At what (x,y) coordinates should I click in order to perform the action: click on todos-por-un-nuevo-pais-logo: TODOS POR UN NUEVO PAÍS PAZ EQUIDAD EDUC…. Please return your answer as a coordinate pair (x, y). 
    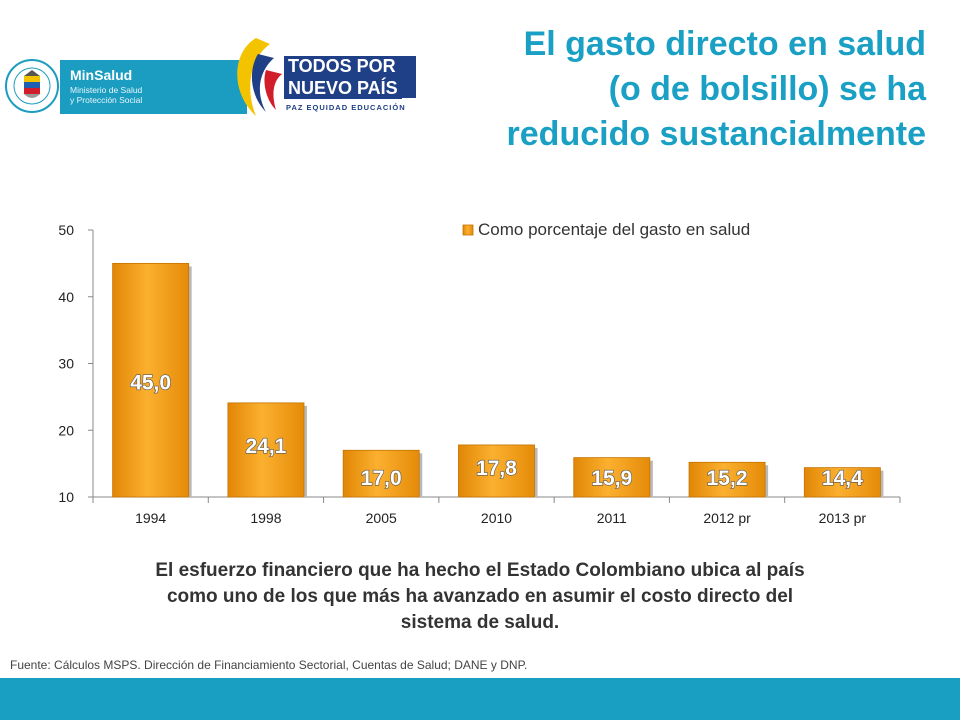
    Looking at the image, I should click on (321, 77).